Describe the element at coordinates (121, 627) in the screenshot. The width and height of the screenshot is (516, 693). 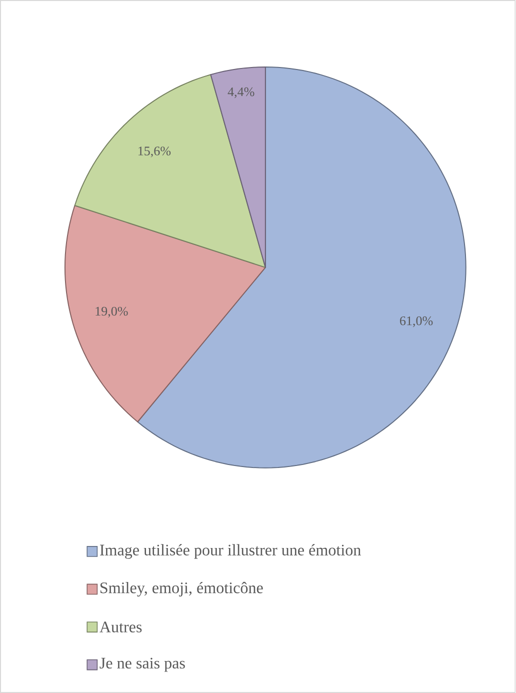
I see `legend-label: Autres` at that location.